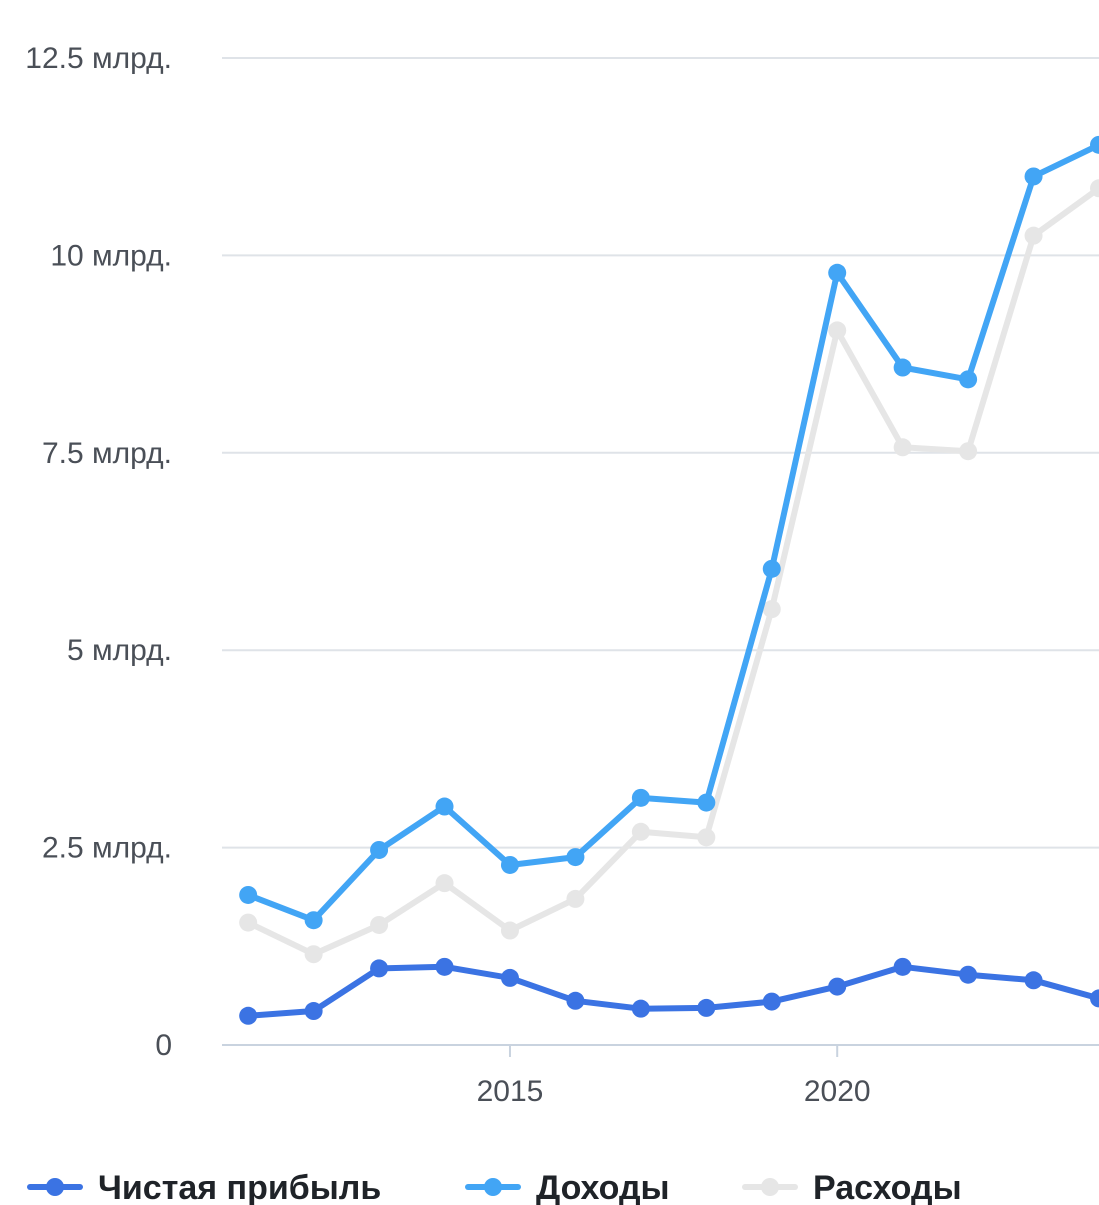 Image resolution: width=1099 pixels, height=1205 pixels. I want to click on y-tick-label: 7.5 млрд., so click(107, 453).